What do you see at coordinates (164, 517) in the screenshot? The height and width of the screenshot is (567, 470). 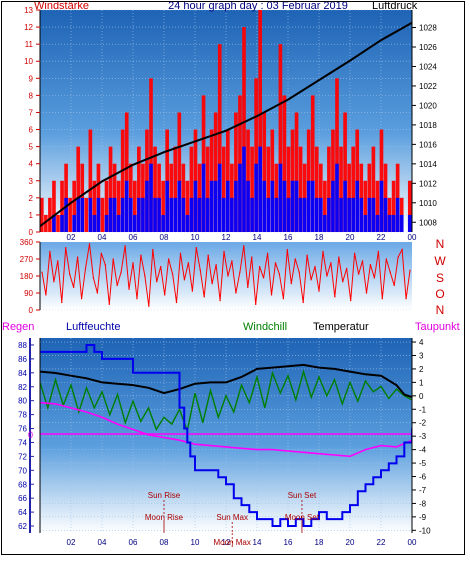 I see `annotation-label: Moon Rise` at bounding box center [164, 517].